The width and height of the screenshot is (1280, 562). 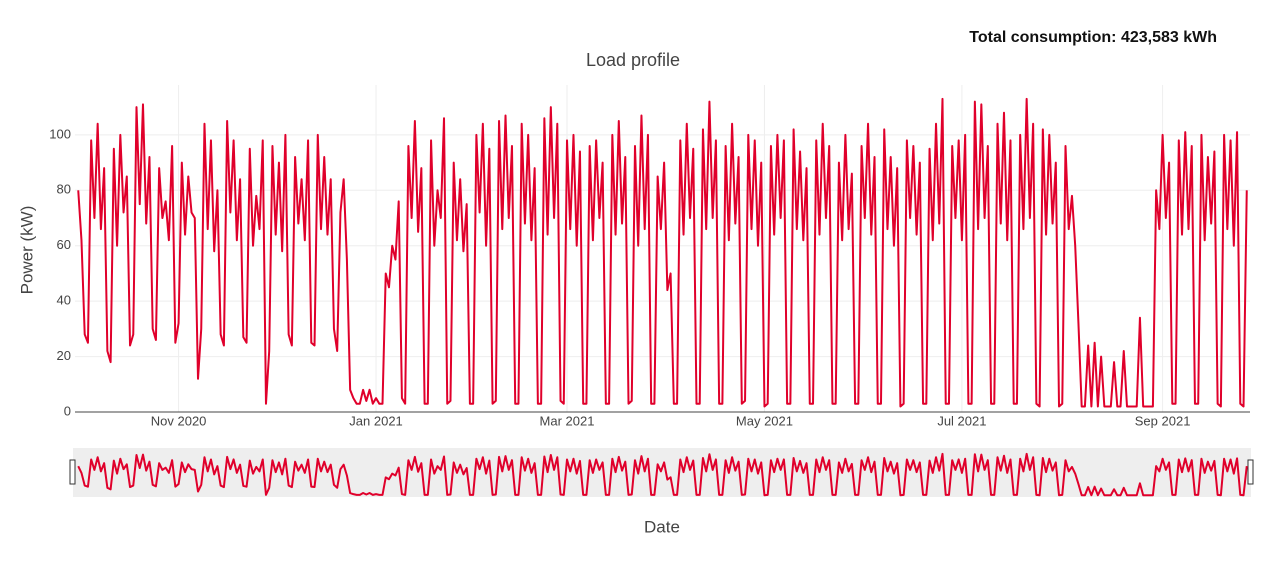 What do you see at coordinates (64, 244) in the screenshot?
I see `y-tick-label: 60` at bounding box center [64, 244].